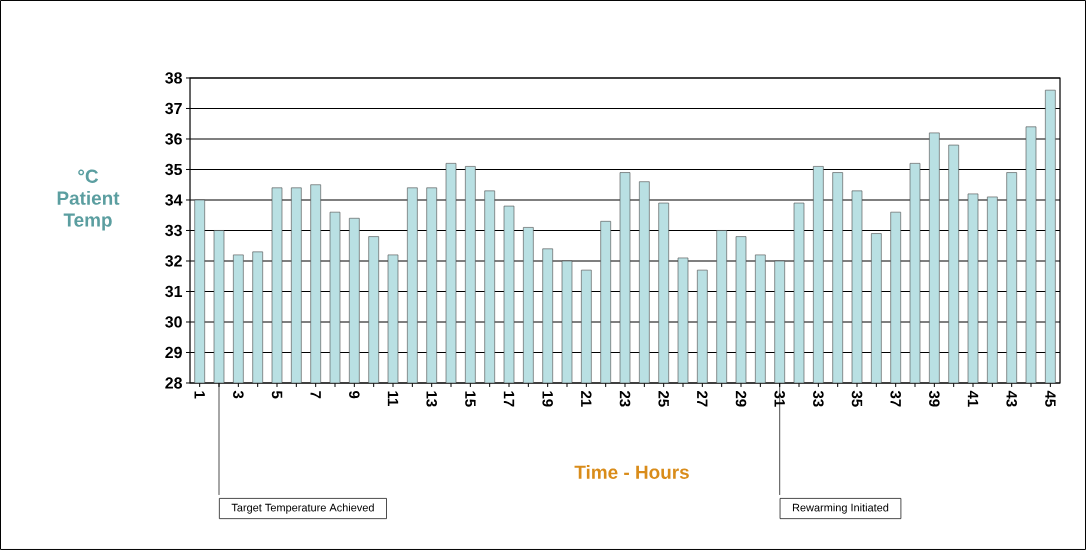 The image size is (1086, 550). Describe the element at coordinates (663, 399) in the screenshot. I see `x-tick-label: 25` at that location.